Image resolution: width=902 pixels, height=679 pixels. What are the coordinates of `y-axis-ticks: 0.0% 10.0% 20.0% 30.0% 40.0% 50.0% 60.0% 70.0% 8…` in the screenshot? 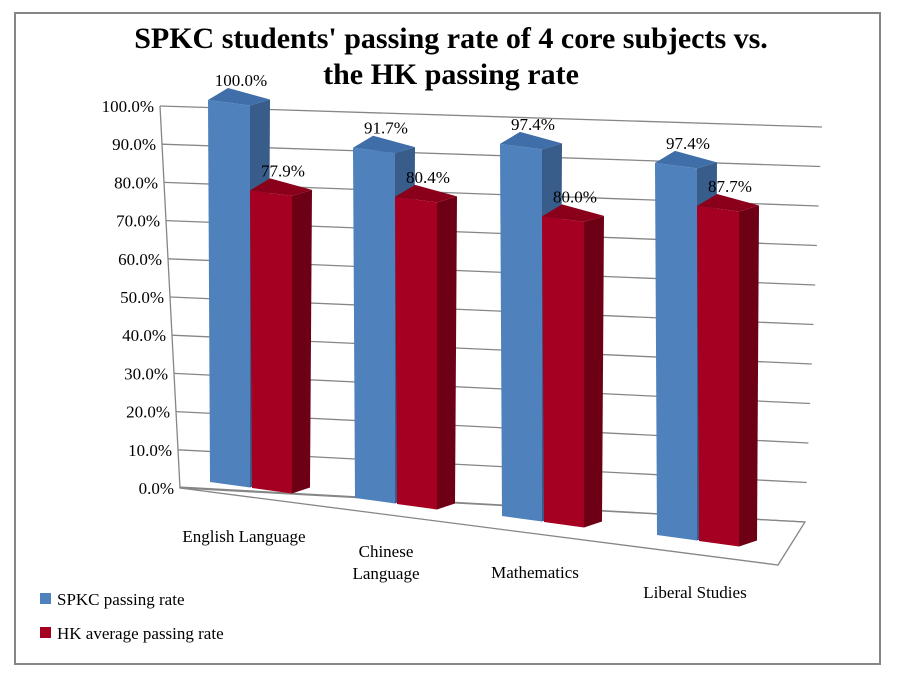 It's located at (138, 297).